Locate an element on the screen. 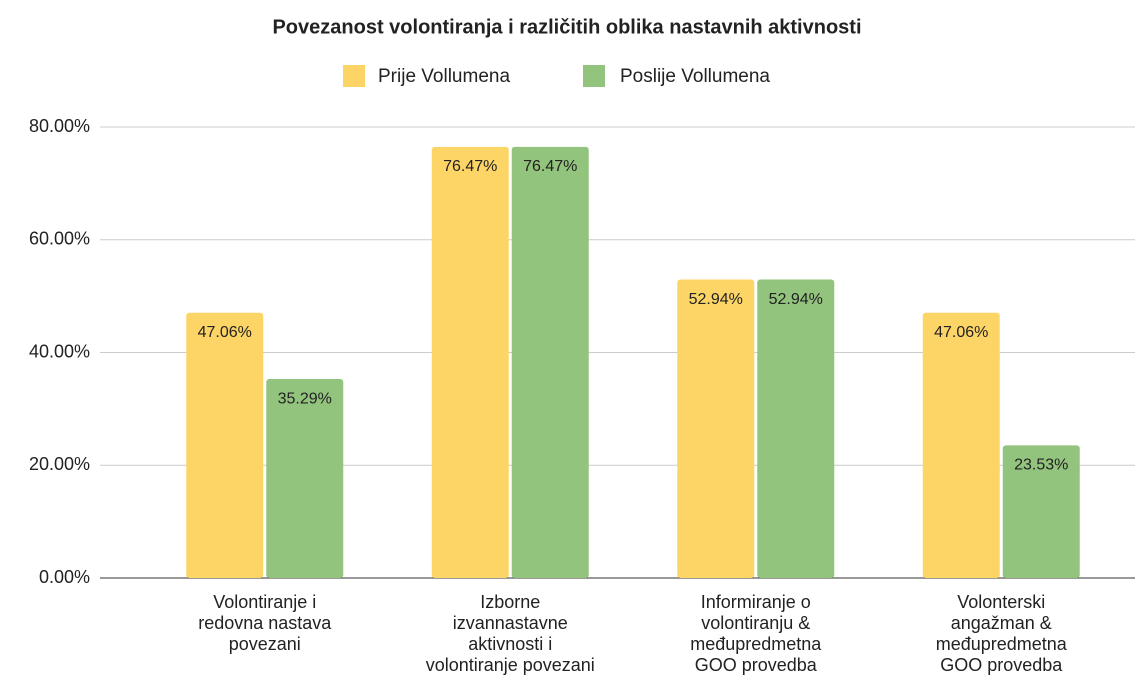  y-tick-label: 40.00% is located at coordinates (59, 351).